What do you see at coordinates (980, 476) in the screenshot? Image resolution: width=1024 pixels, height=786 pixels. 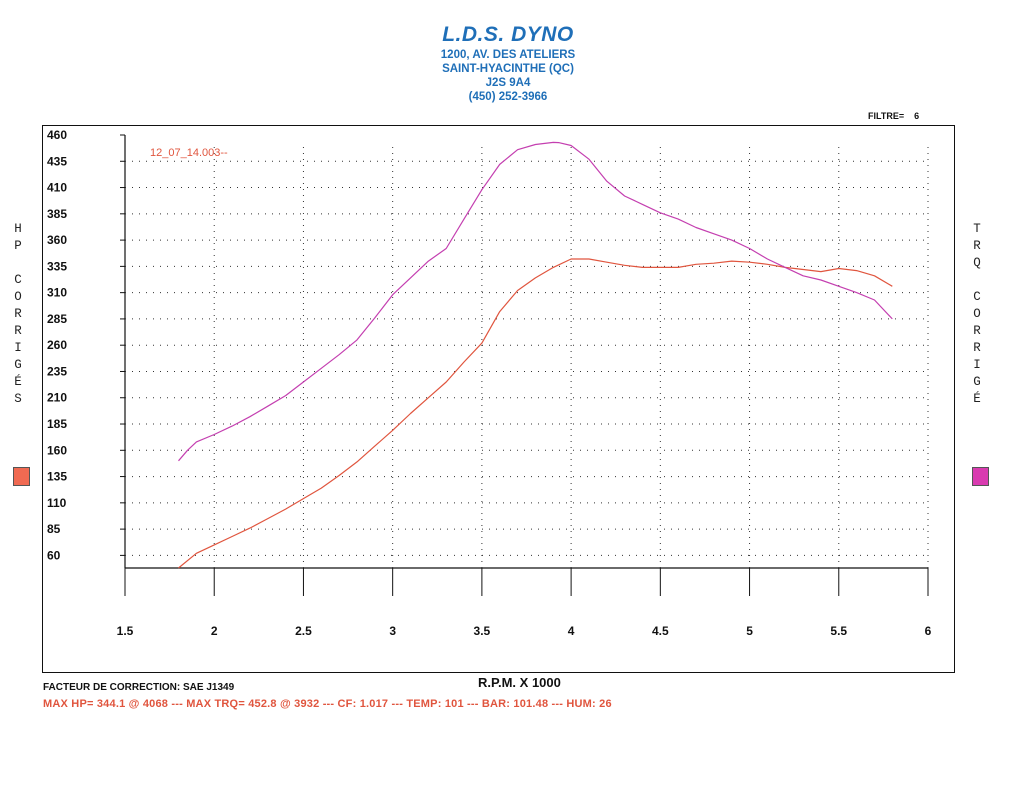 I see `trq-legend-swatch` at bounding box center [980, 476].